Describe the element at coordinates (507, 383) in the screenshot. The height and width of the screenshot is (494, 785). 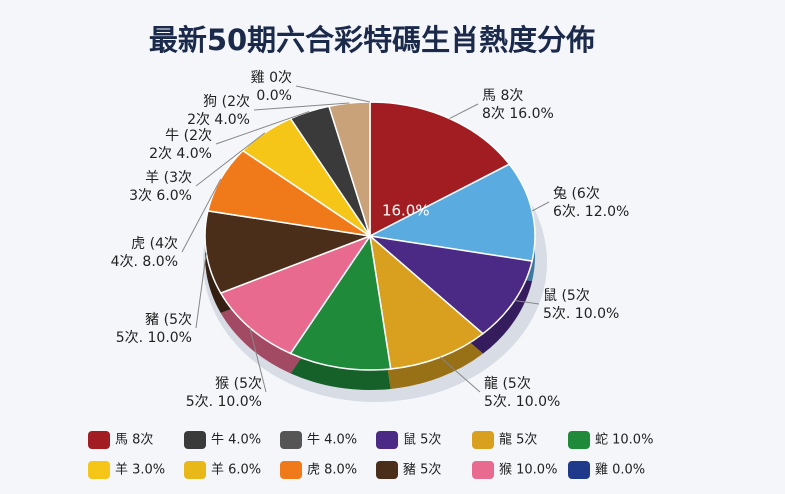
I see `slice-label: 龍 (5次` at that location.